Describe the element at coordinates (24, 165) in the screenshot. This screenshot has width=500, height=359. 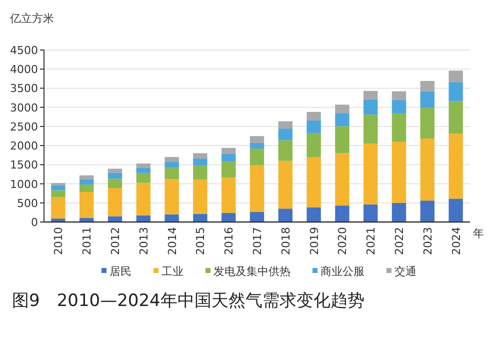
I see `y-tick-label: 1500` at that location.